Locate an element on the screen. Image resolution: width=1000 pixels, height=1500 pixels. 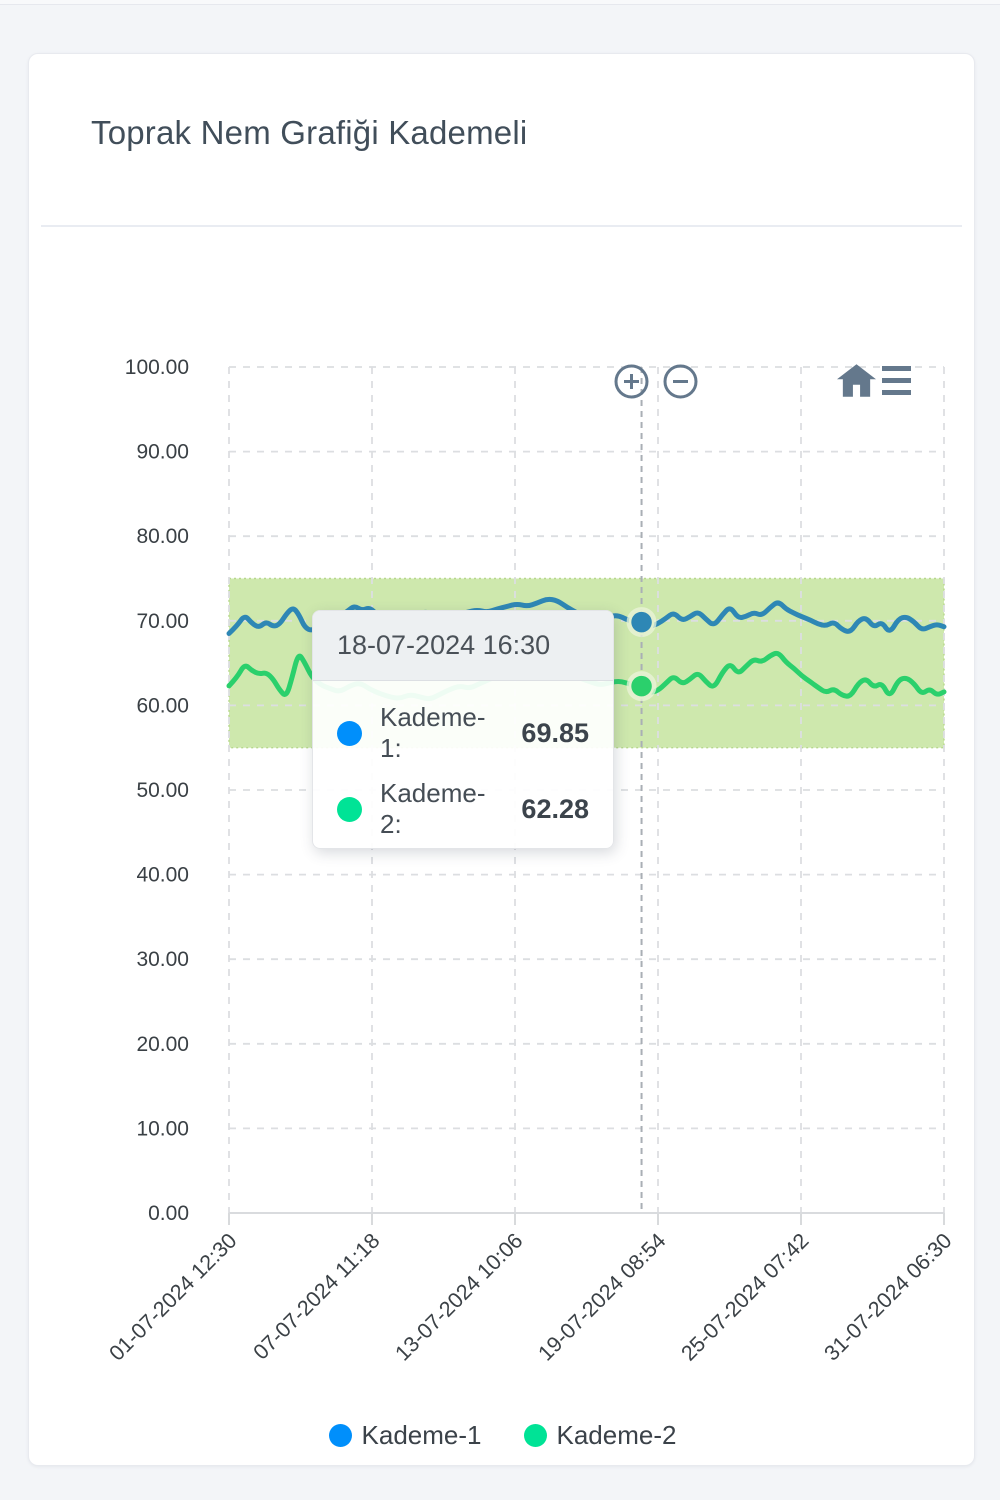
tooltip-series-label: Kademe-1: is located at coordinates (433, 732).